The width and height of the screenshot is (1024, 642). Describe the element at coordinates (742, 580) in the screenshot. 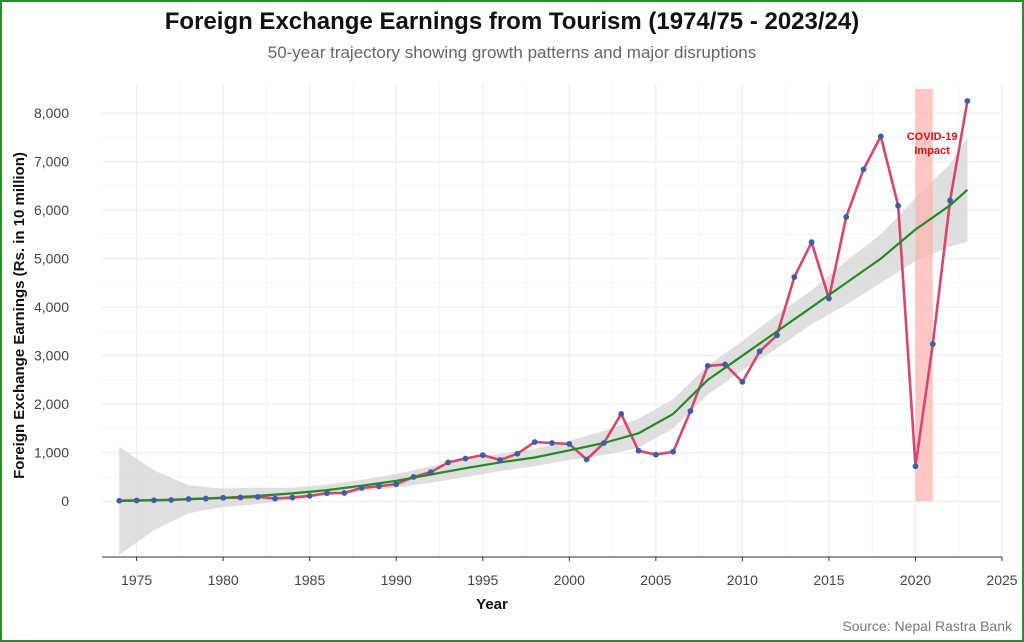

I see `x-tick-label: 2010` at that location.